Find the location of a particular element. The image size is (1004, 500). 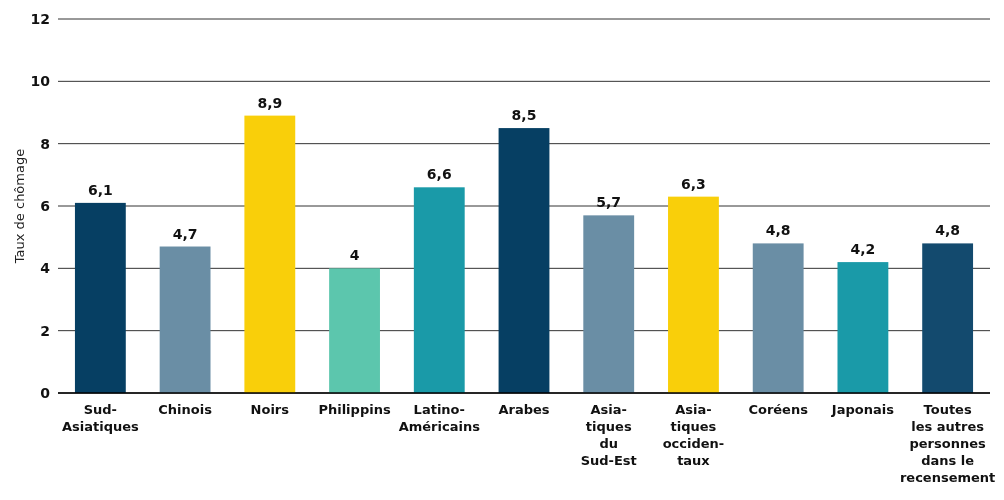

x-tick-label: Japonais is located at coordinates (862, 409).